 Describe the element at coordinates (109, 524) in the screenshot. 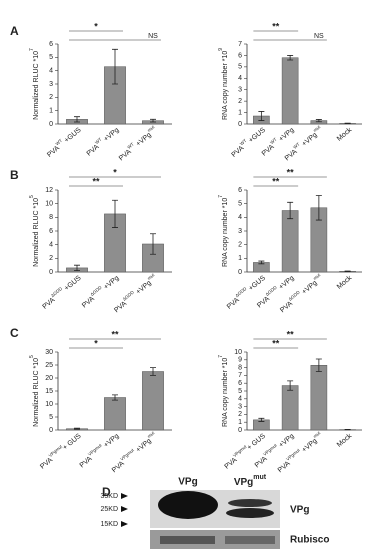

I see `marker-label: 15KD` at that location.